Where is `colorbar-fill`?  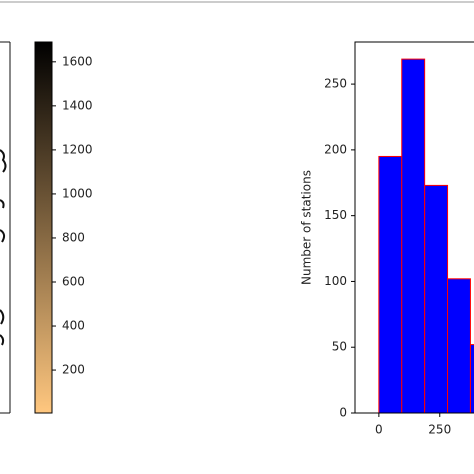
colorbar-fill is located at coordinates (43, 227).